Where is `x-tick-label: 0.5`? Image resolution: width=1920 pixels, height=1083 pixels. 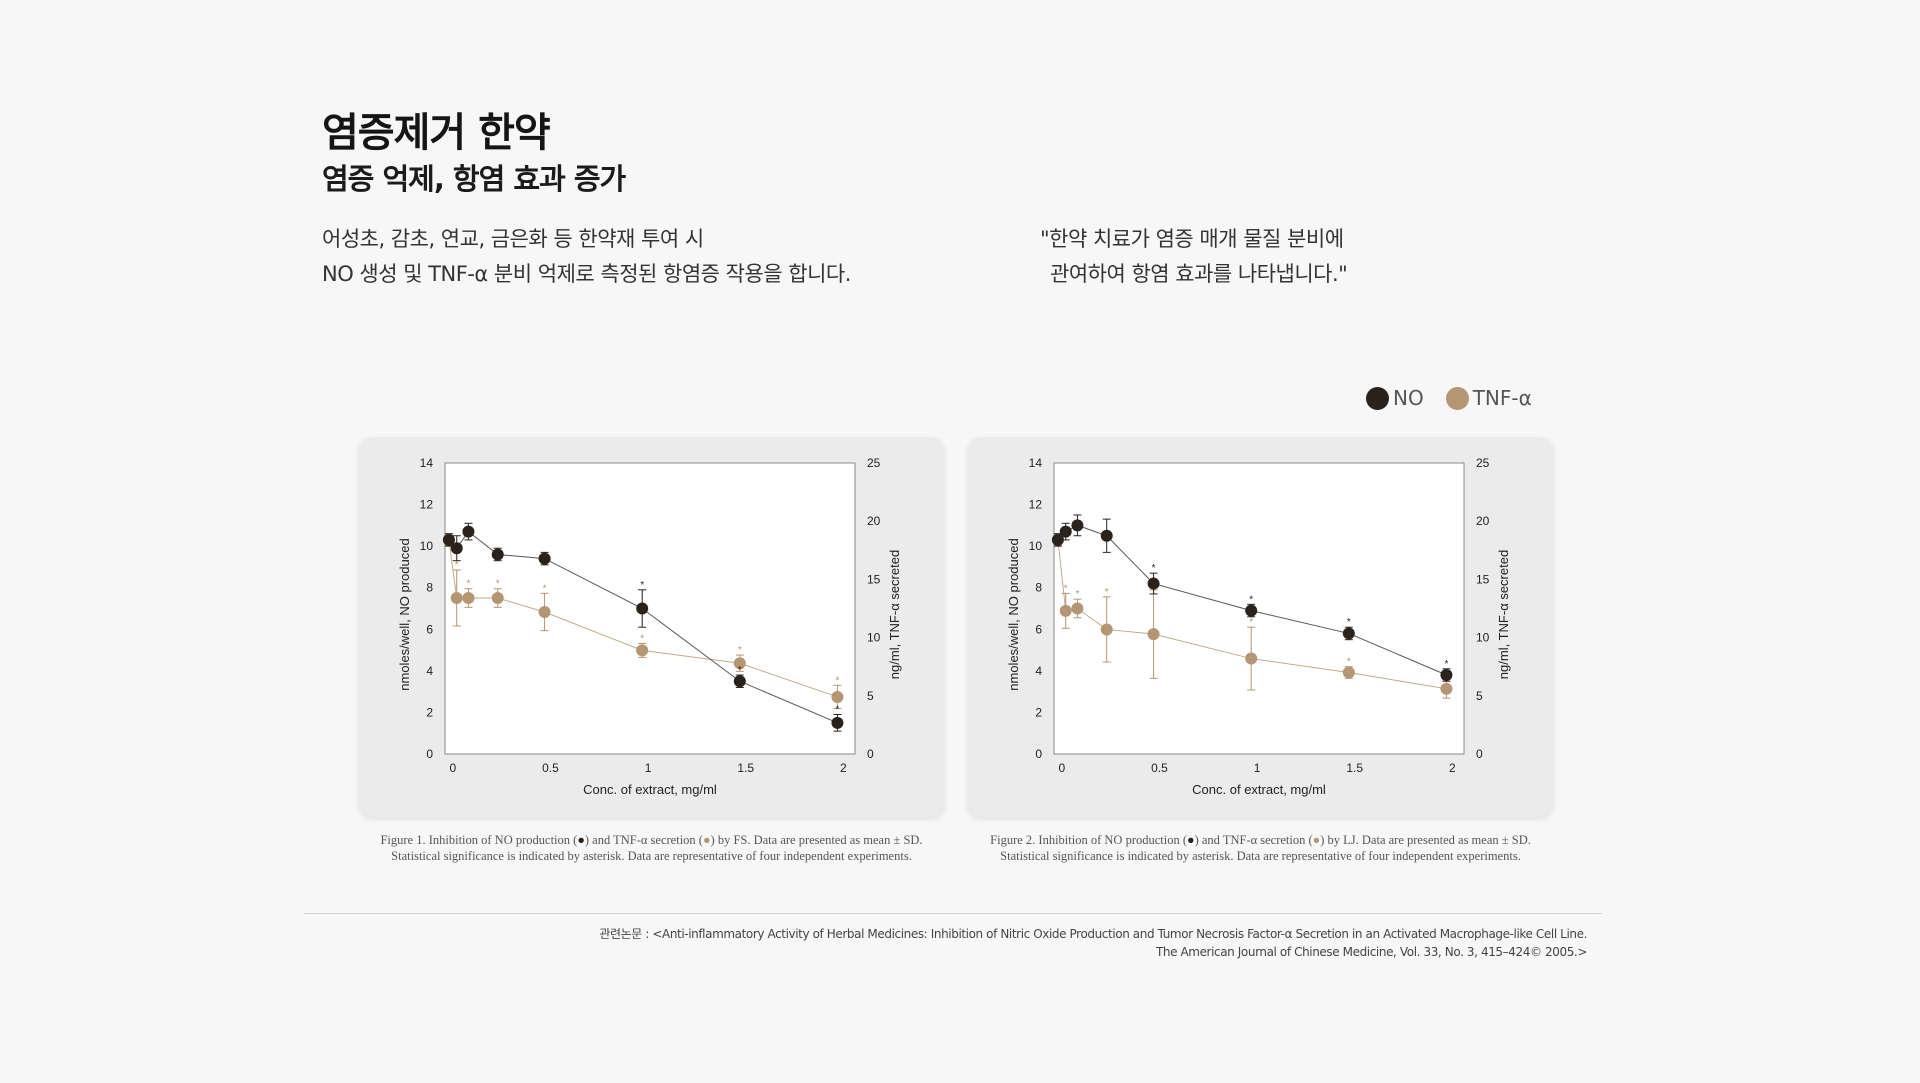 x-tick-label: 0.5 is located at coordinates (550, 768).